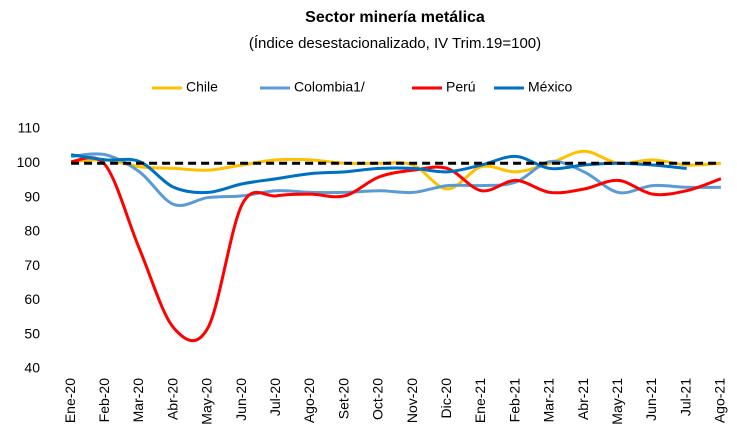  Describe the element at coordinates (32, 299) in the screenshot. I see `y-tick-label: 60` at that location.